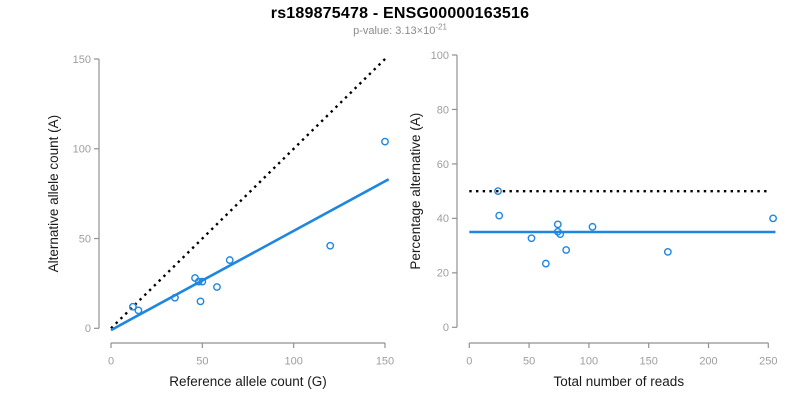 The image size is (800, 400). What do you see at coordinates (85, 239) in the screenshot?
I see `y-tick-label: 50` at bounding box center [85, 239].